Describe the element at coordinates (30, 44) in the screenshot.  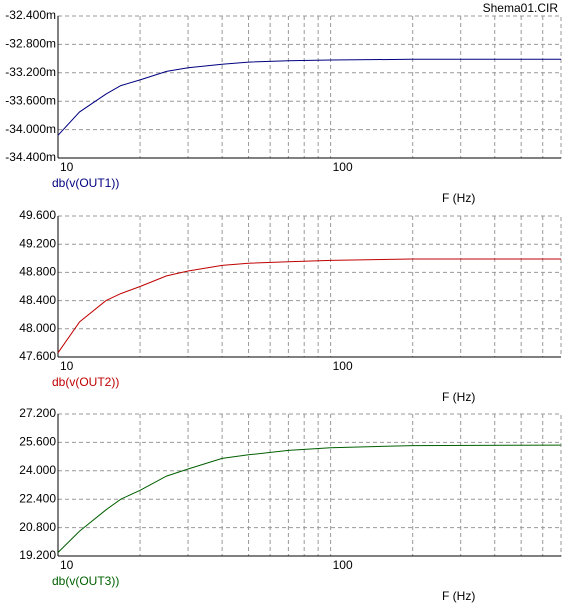
I see `y-tick-label: -32.800m` at that location.